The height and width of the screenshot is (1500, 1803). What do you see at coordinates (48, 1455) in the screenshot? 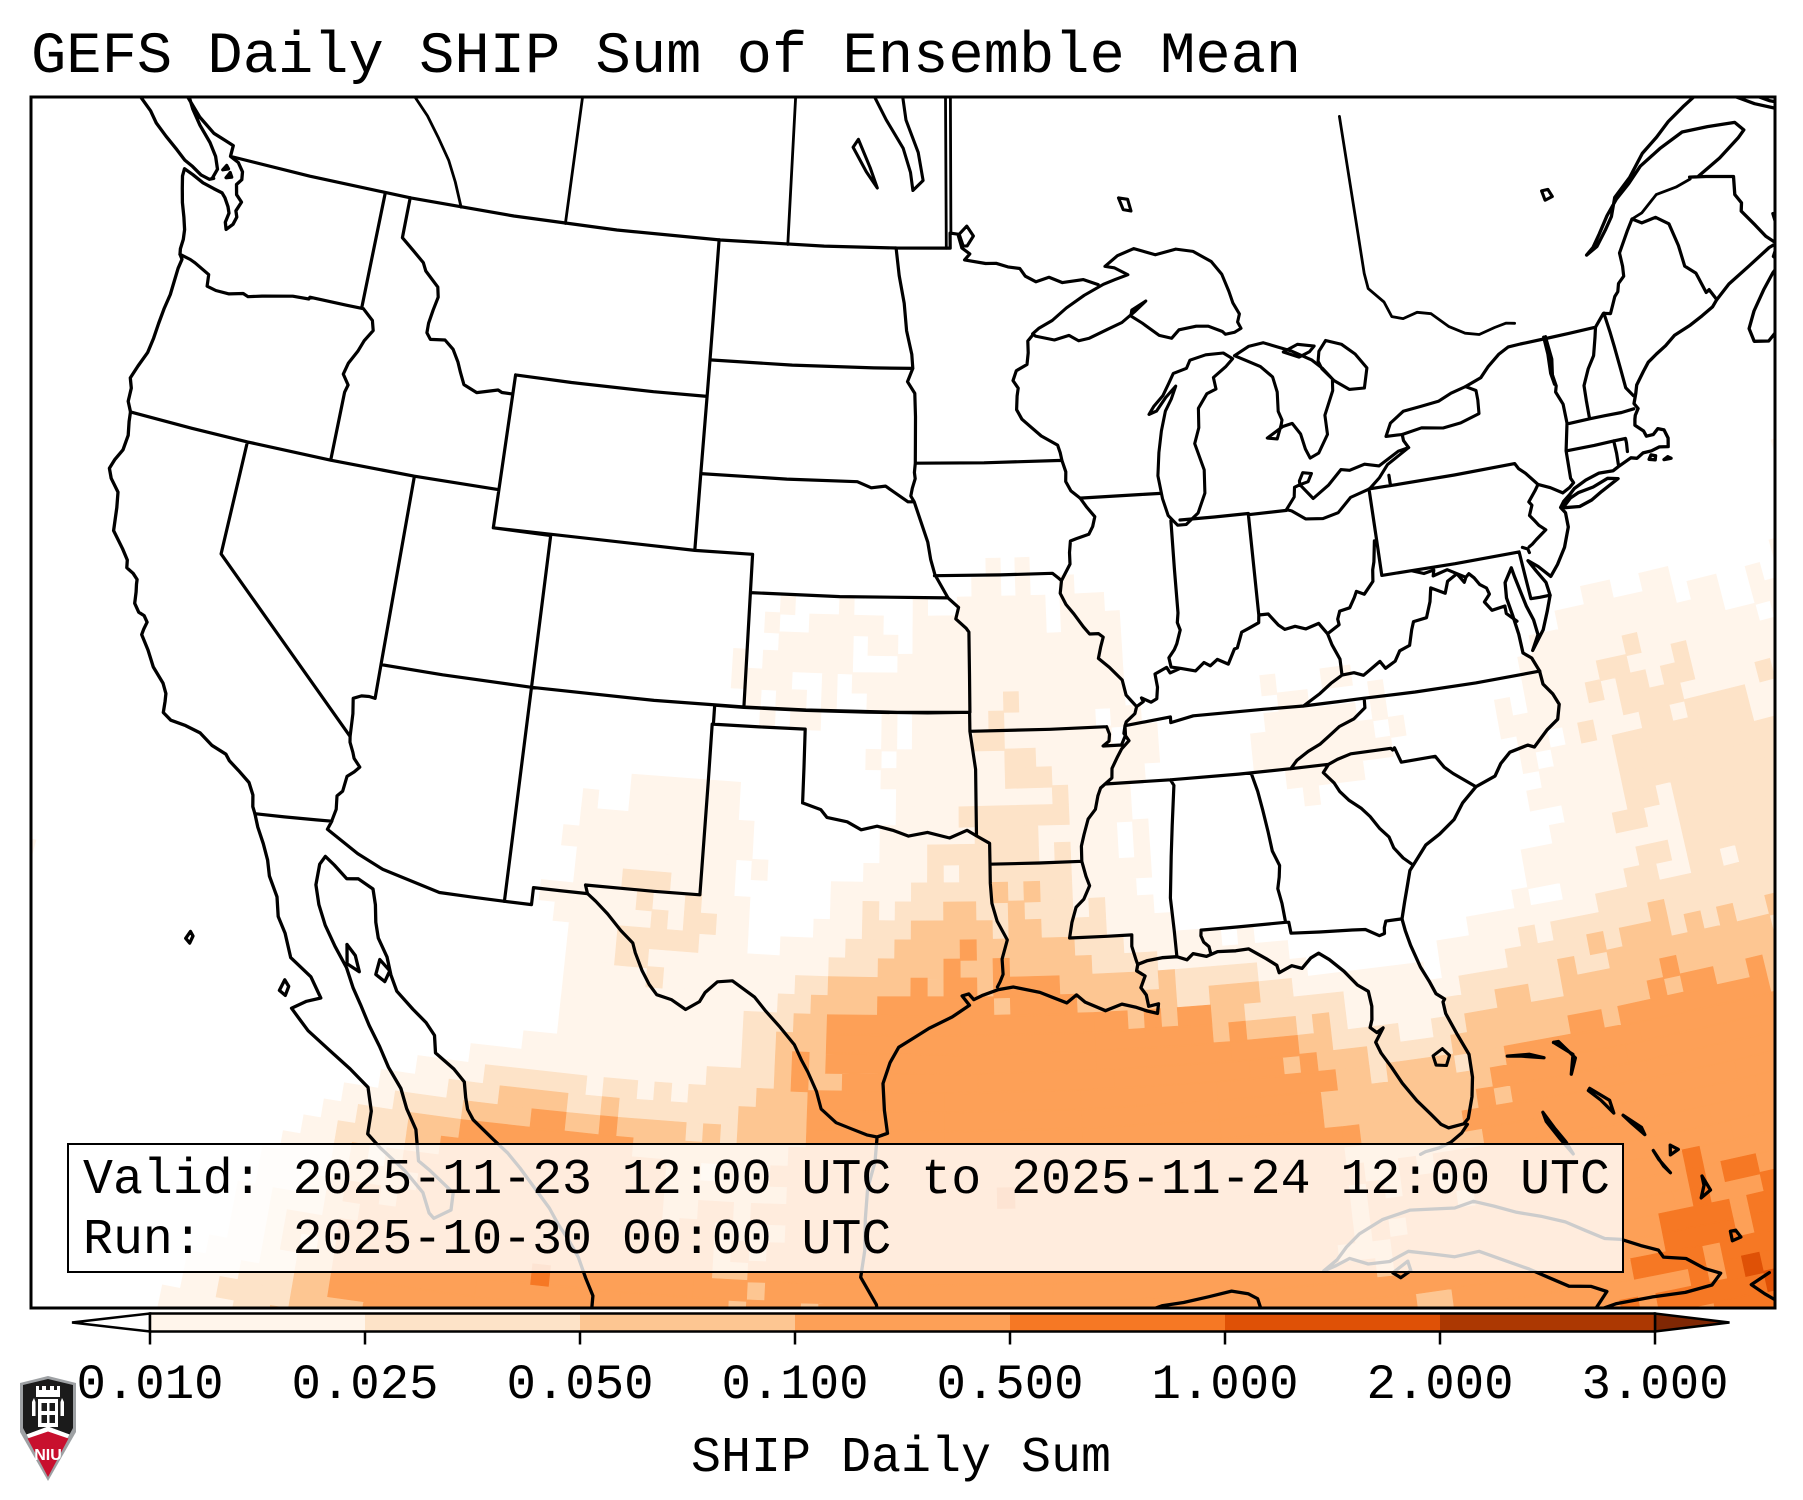
I see `svg-text: NIU` at bounding box center [48, 1455].